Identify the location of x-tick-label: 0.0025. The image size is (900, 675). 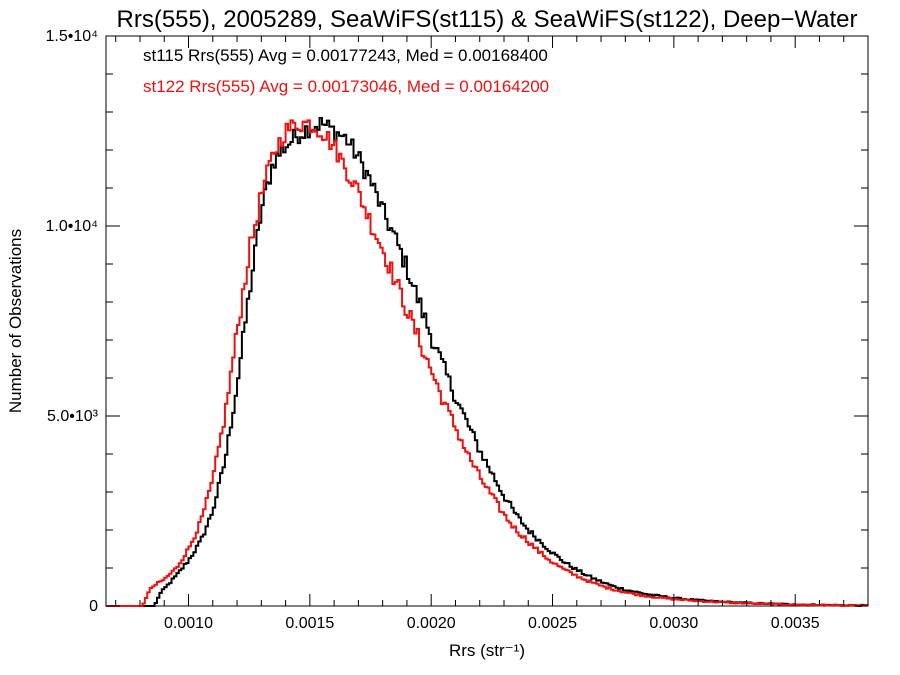
(552, 623).